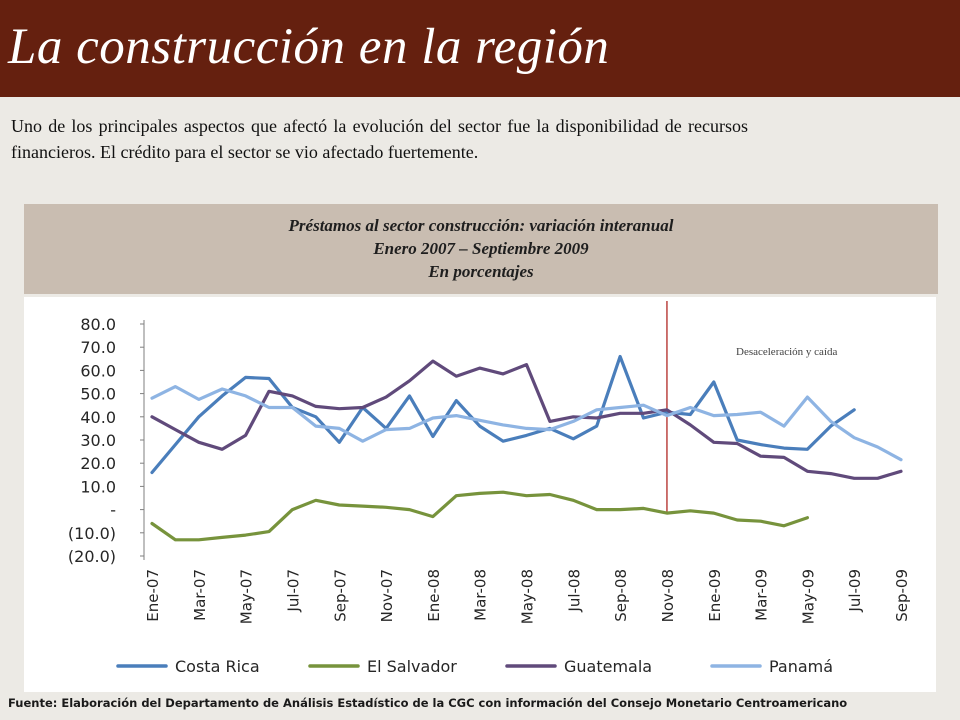  What do you see at coordinates (526, 423) in the screenshot?
I see `series-line-panam-` at bounding box center [526, 423].